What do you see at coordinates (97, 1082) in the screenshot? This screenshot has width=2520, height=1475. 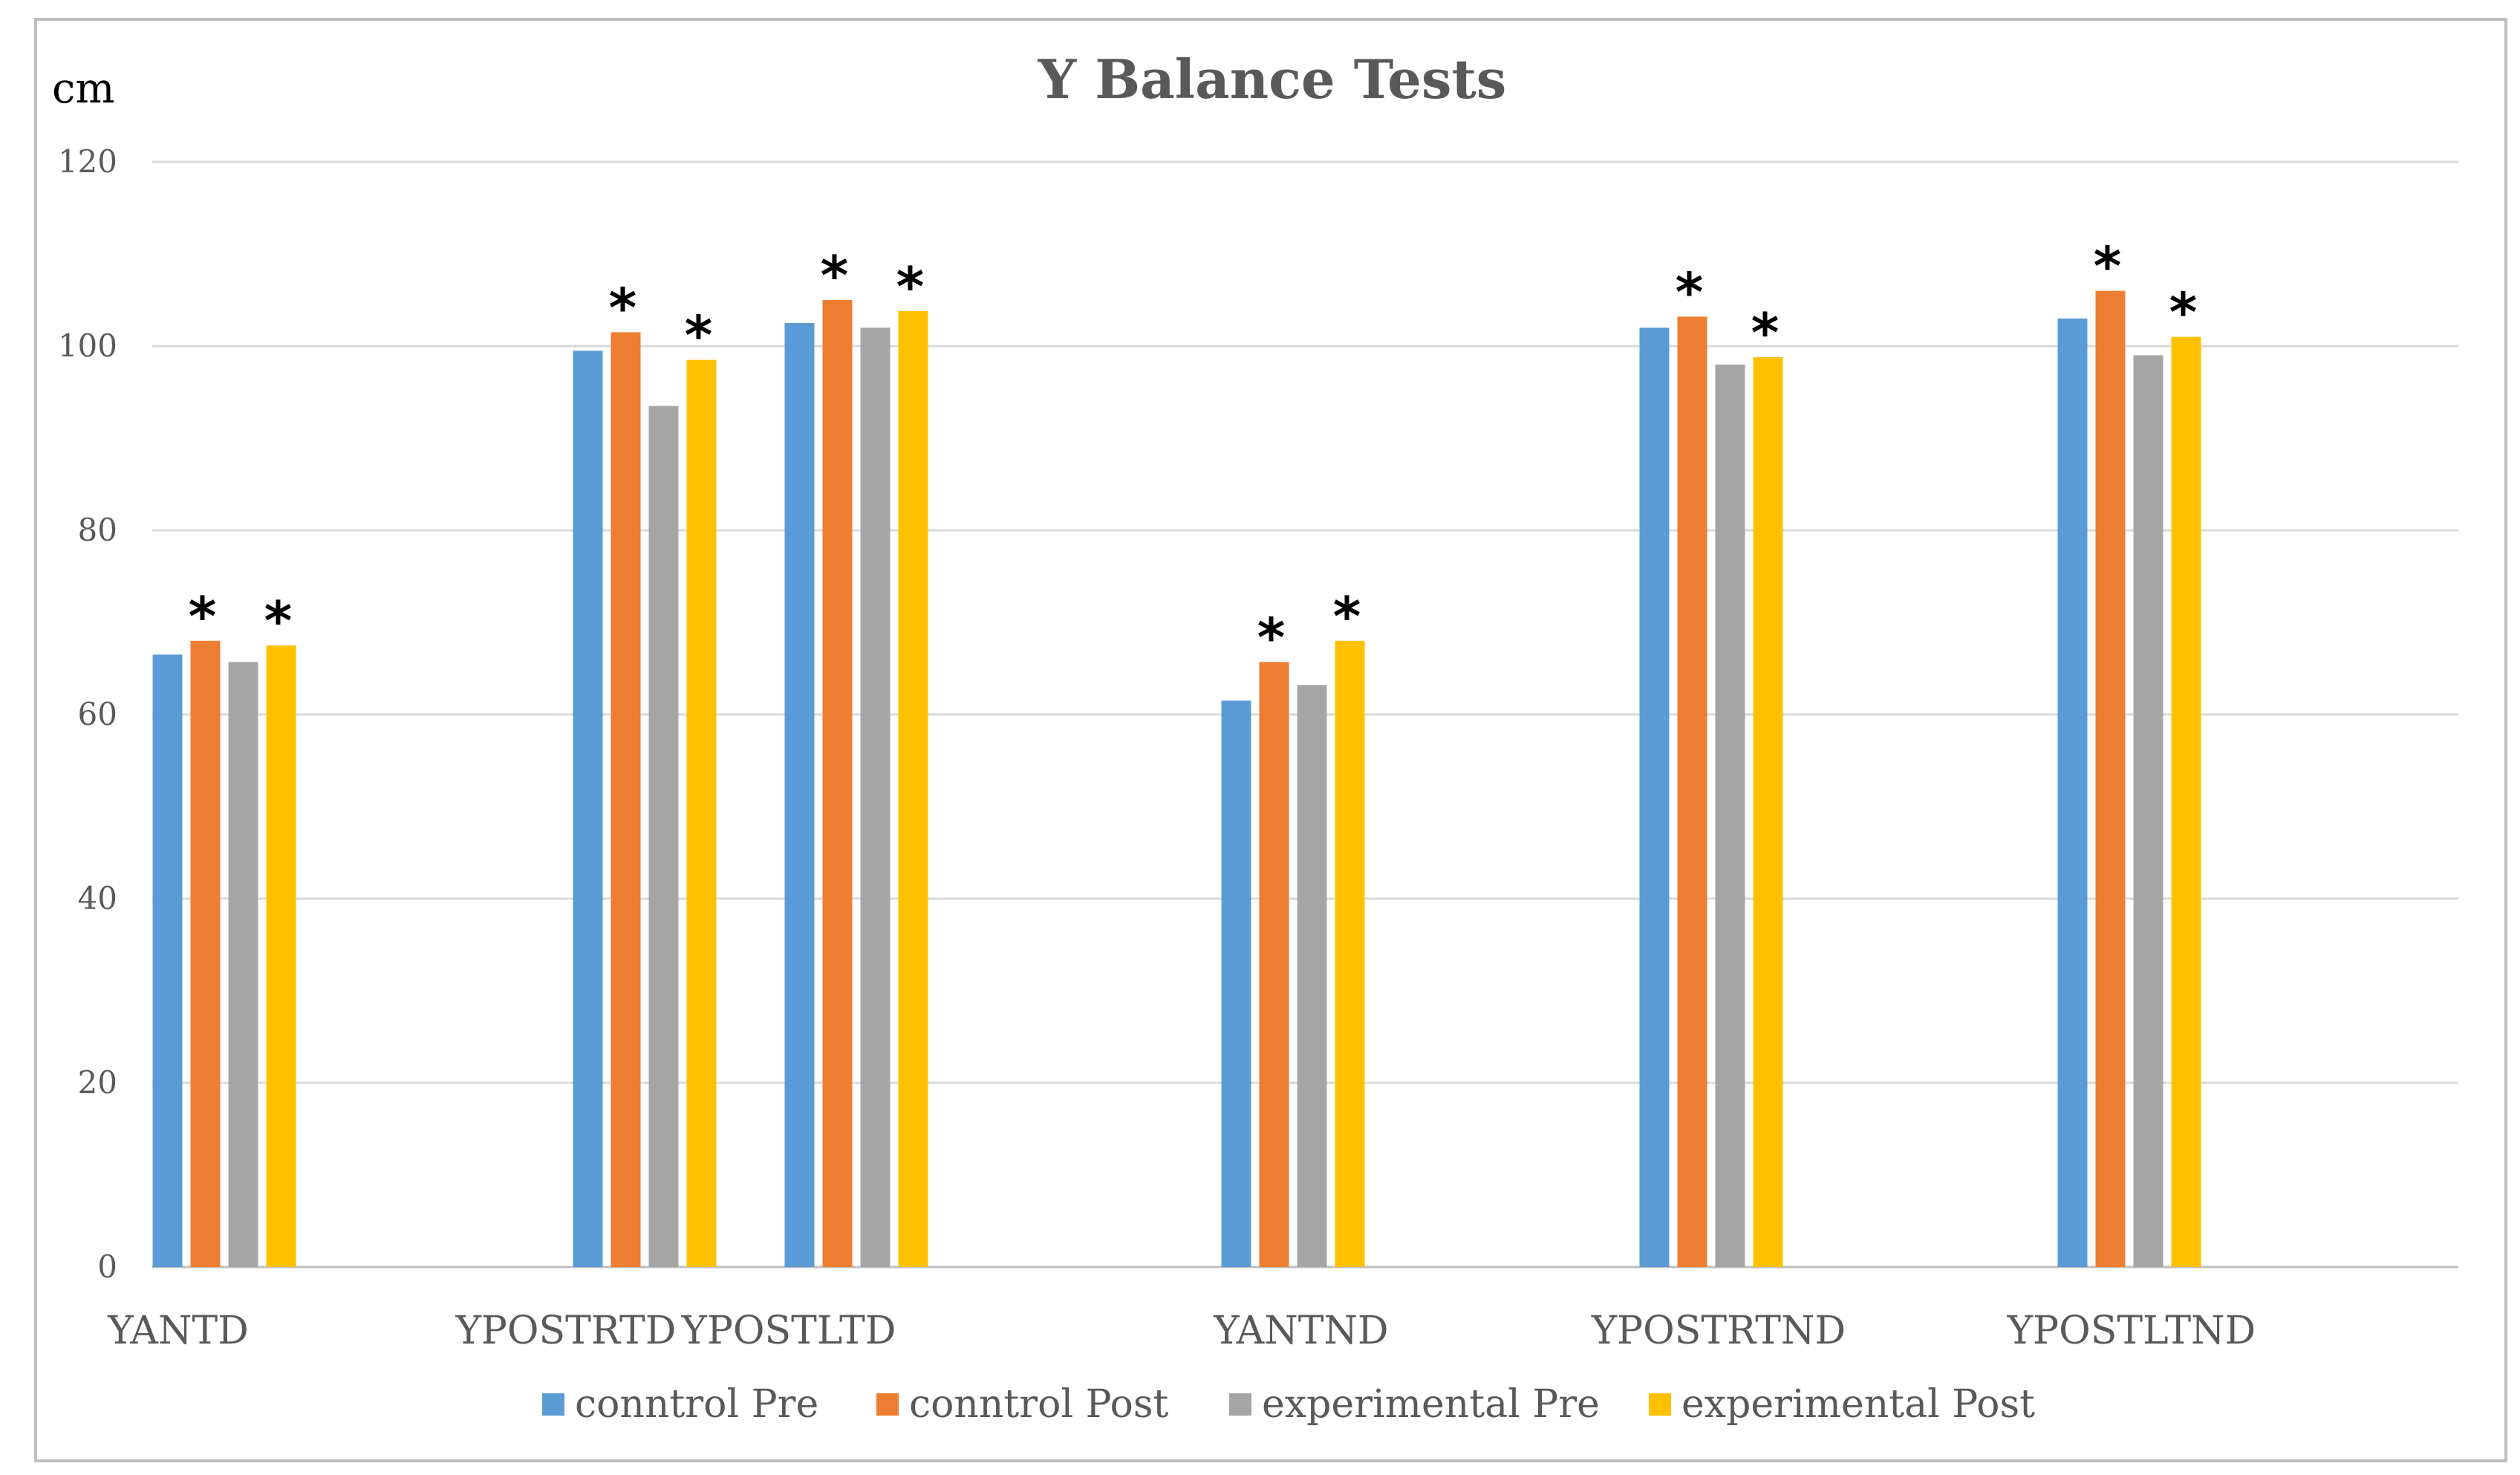 I see `y-tick-label: 20` at bounding box center [97, 1082].